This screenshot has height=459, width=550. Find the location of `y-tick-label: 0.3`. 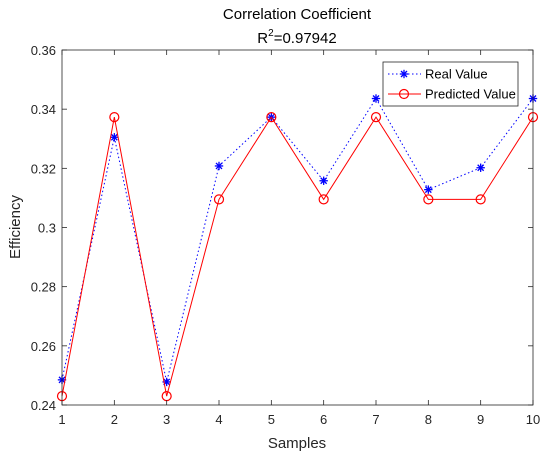

y-tick-label: 0.3 is located at coordinates (47, 228).